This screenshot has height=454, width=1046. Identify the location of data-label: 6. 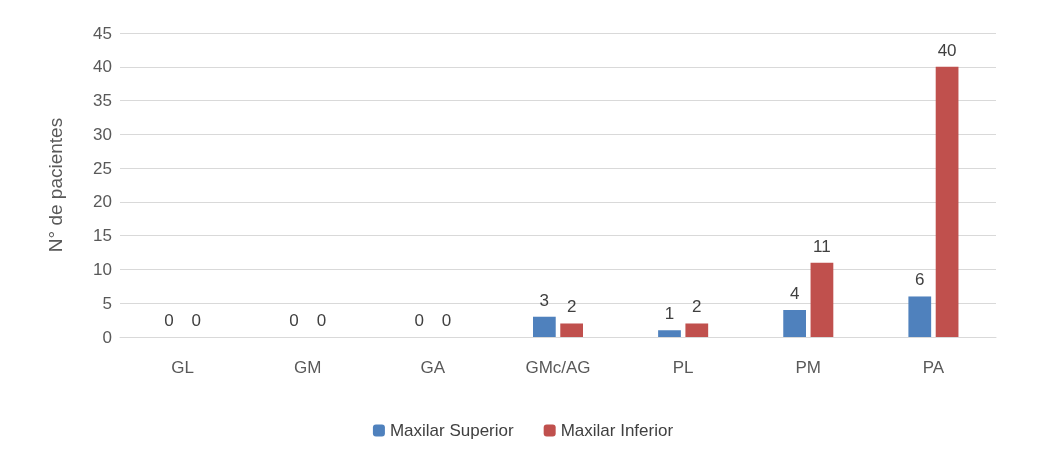
(920, 280).